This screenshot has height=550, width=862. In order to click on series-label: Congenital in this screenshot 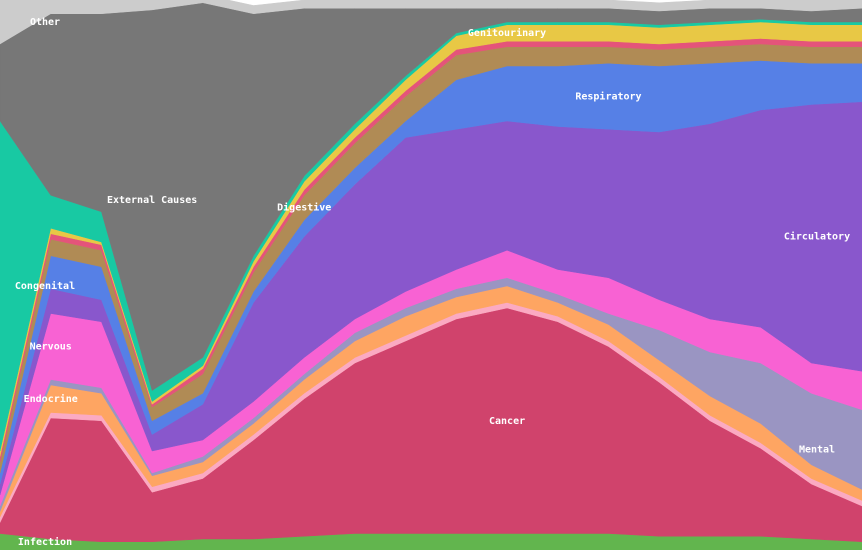, I will do `click(45, 286)`.